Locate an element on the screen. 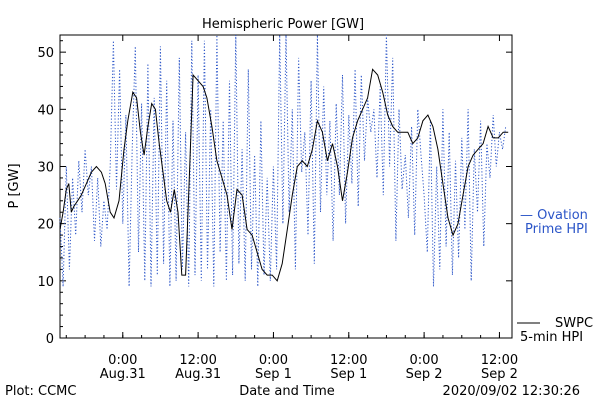 The image size is (600, 400). legend-swpc-line1: SWPC is located at coordinates (574, 323).